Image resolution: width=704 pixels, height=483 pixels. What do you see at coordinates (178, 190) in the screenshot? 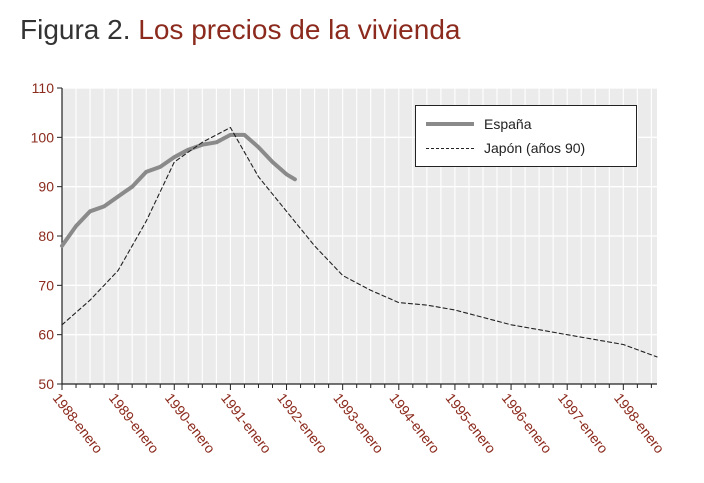
I see `series-line-espana` at bounding box center [178, 190].